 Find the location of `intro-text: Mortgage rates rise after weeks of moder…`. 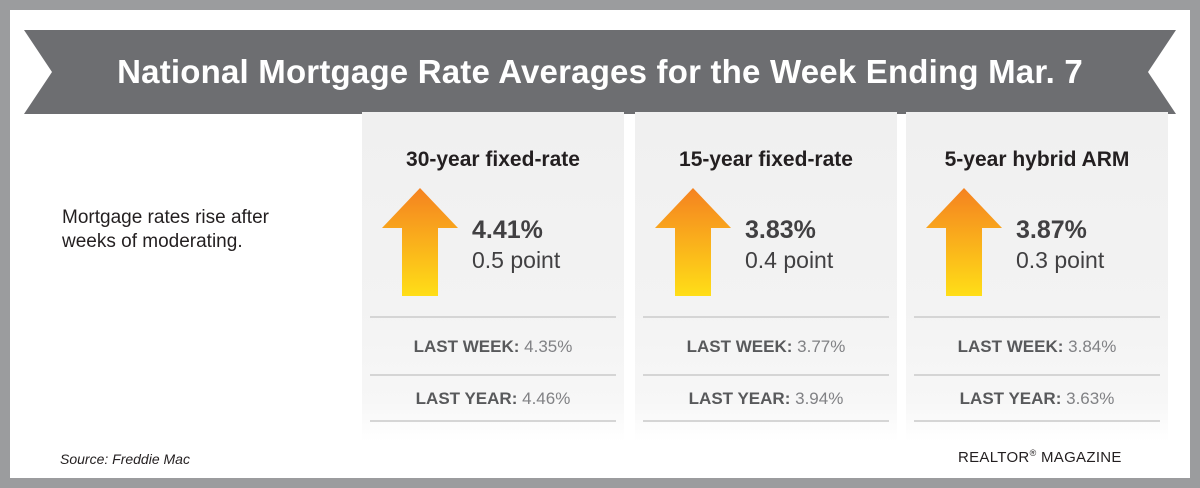

intro-text: Mortgage rates rise after weeks of moder… is located at coordinates (165, 229).